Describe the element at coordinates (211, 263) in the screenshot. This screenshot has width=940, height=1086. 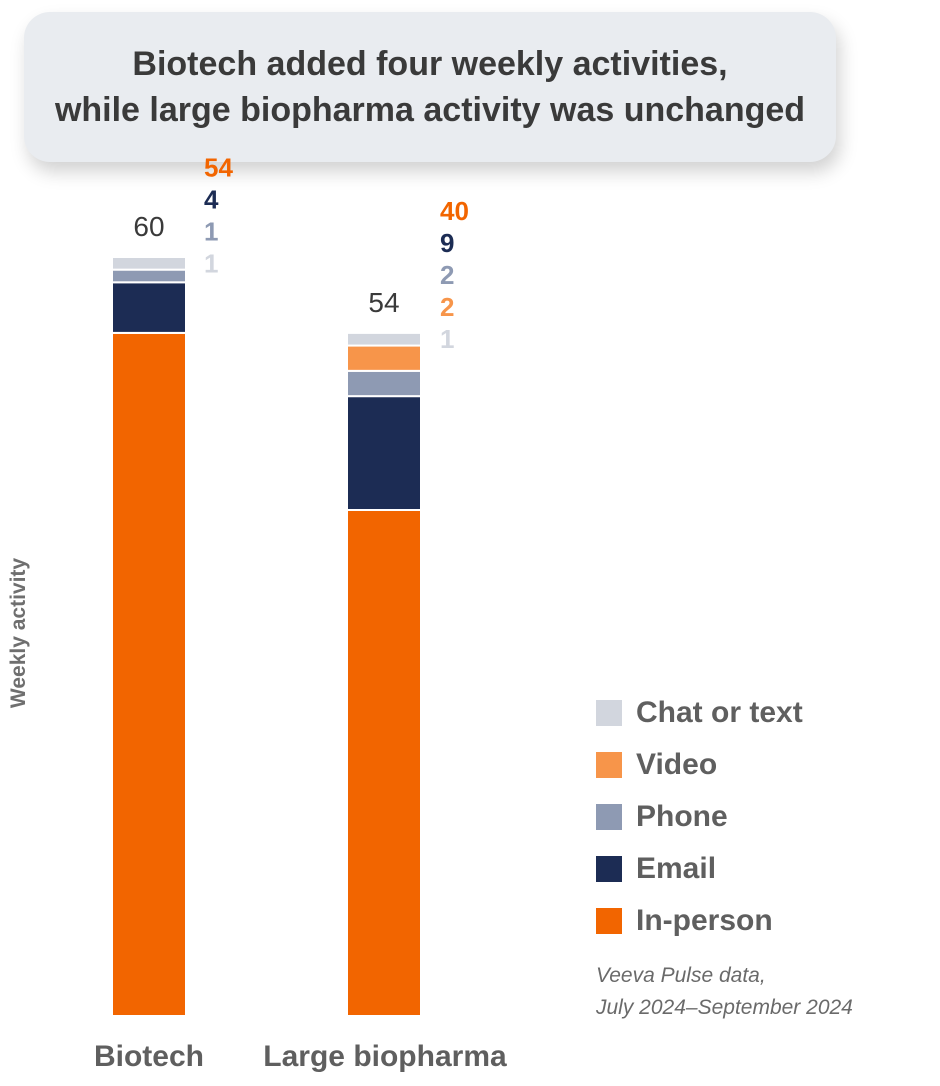
I see `value-label-biotech-chat-or-text: 1` at that location.